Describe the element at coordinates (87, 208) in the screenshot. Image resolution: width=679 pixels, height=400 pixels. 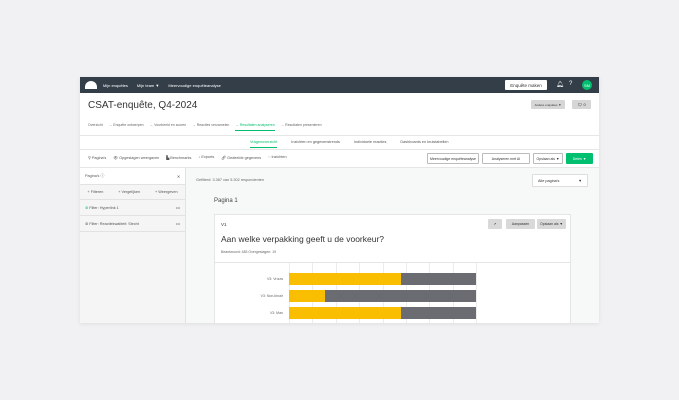
I see `filter-active-icon: ⊜` at that location.